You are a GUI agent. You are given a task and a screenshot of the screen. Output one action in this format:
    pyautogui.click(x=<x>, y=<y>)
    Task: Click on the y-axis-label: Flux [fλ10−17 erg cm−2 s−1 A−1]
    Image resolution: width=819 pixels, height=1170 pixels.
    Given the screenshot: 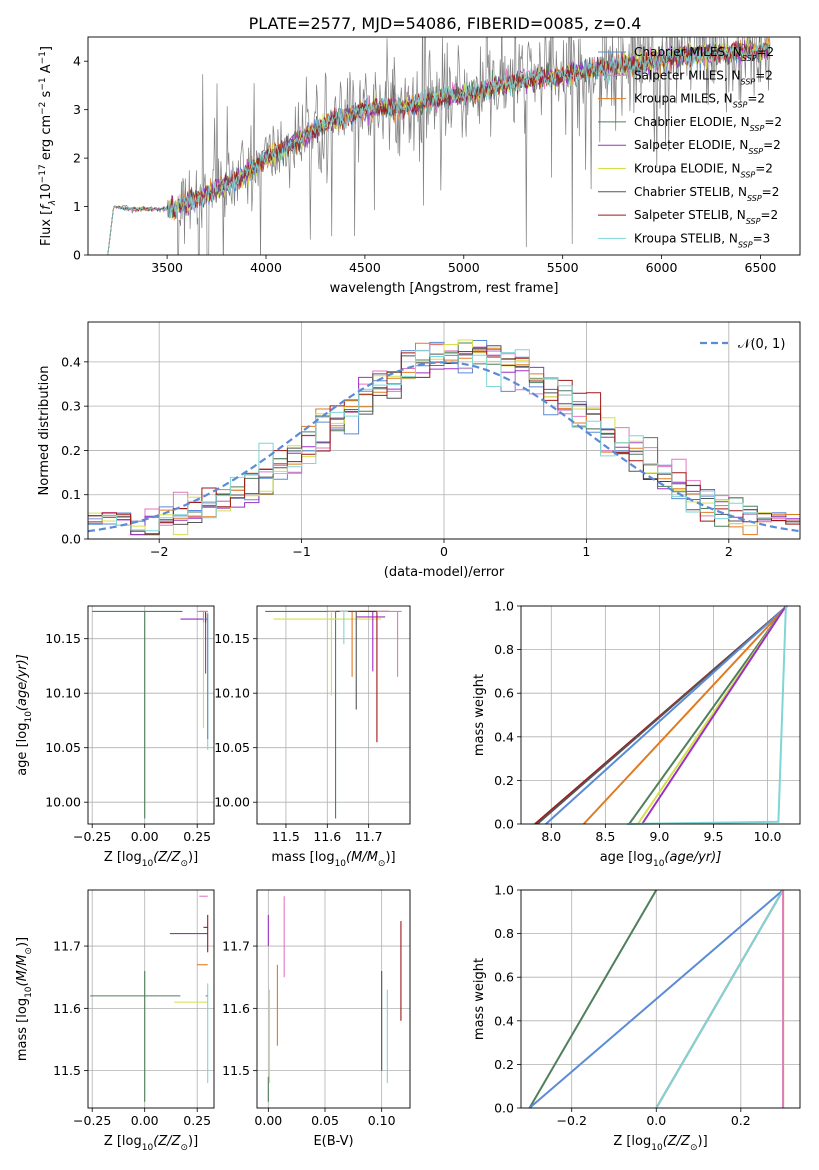 What is the action you would take?
    pyautogui.click(x=48, y=146)
    